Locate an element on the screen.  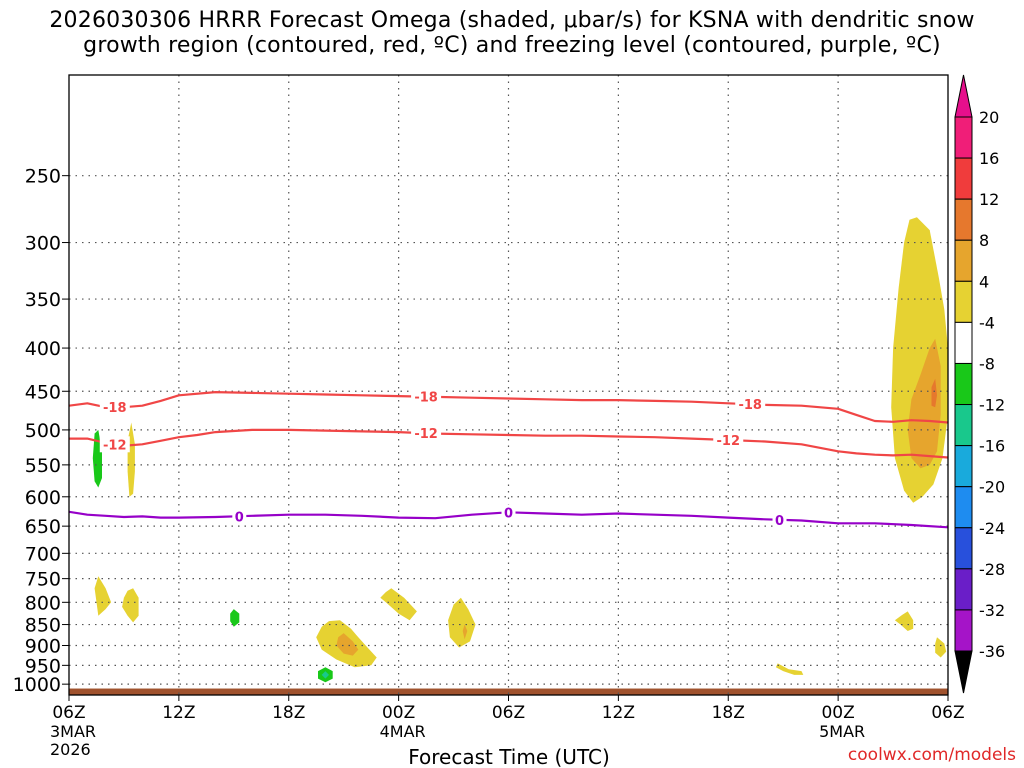
contour-label-2-0: 0 is located at coordinates (239, 517).